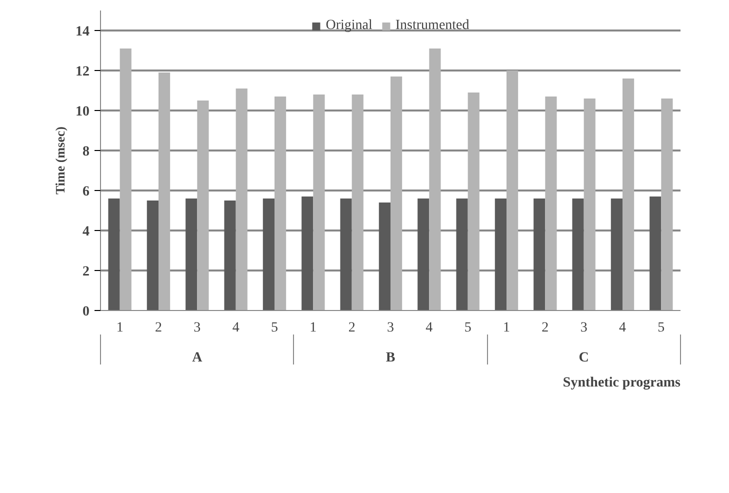 This screenshot has width=729, height=493. What do you see at coordinates (198, 358) in the screenshot?
I see `text: A` at bounding box center [198, 358].